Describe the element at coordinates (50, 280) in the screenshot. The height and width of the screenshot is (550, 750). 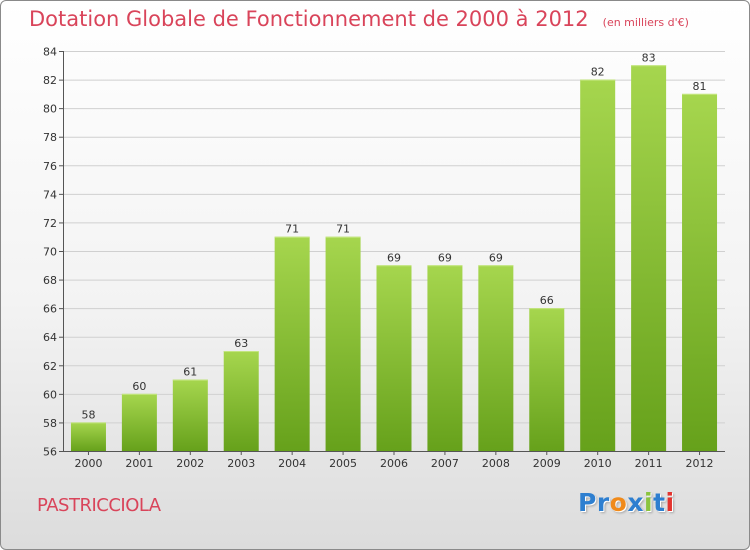
I see `y-tick-label: 68` at that location.